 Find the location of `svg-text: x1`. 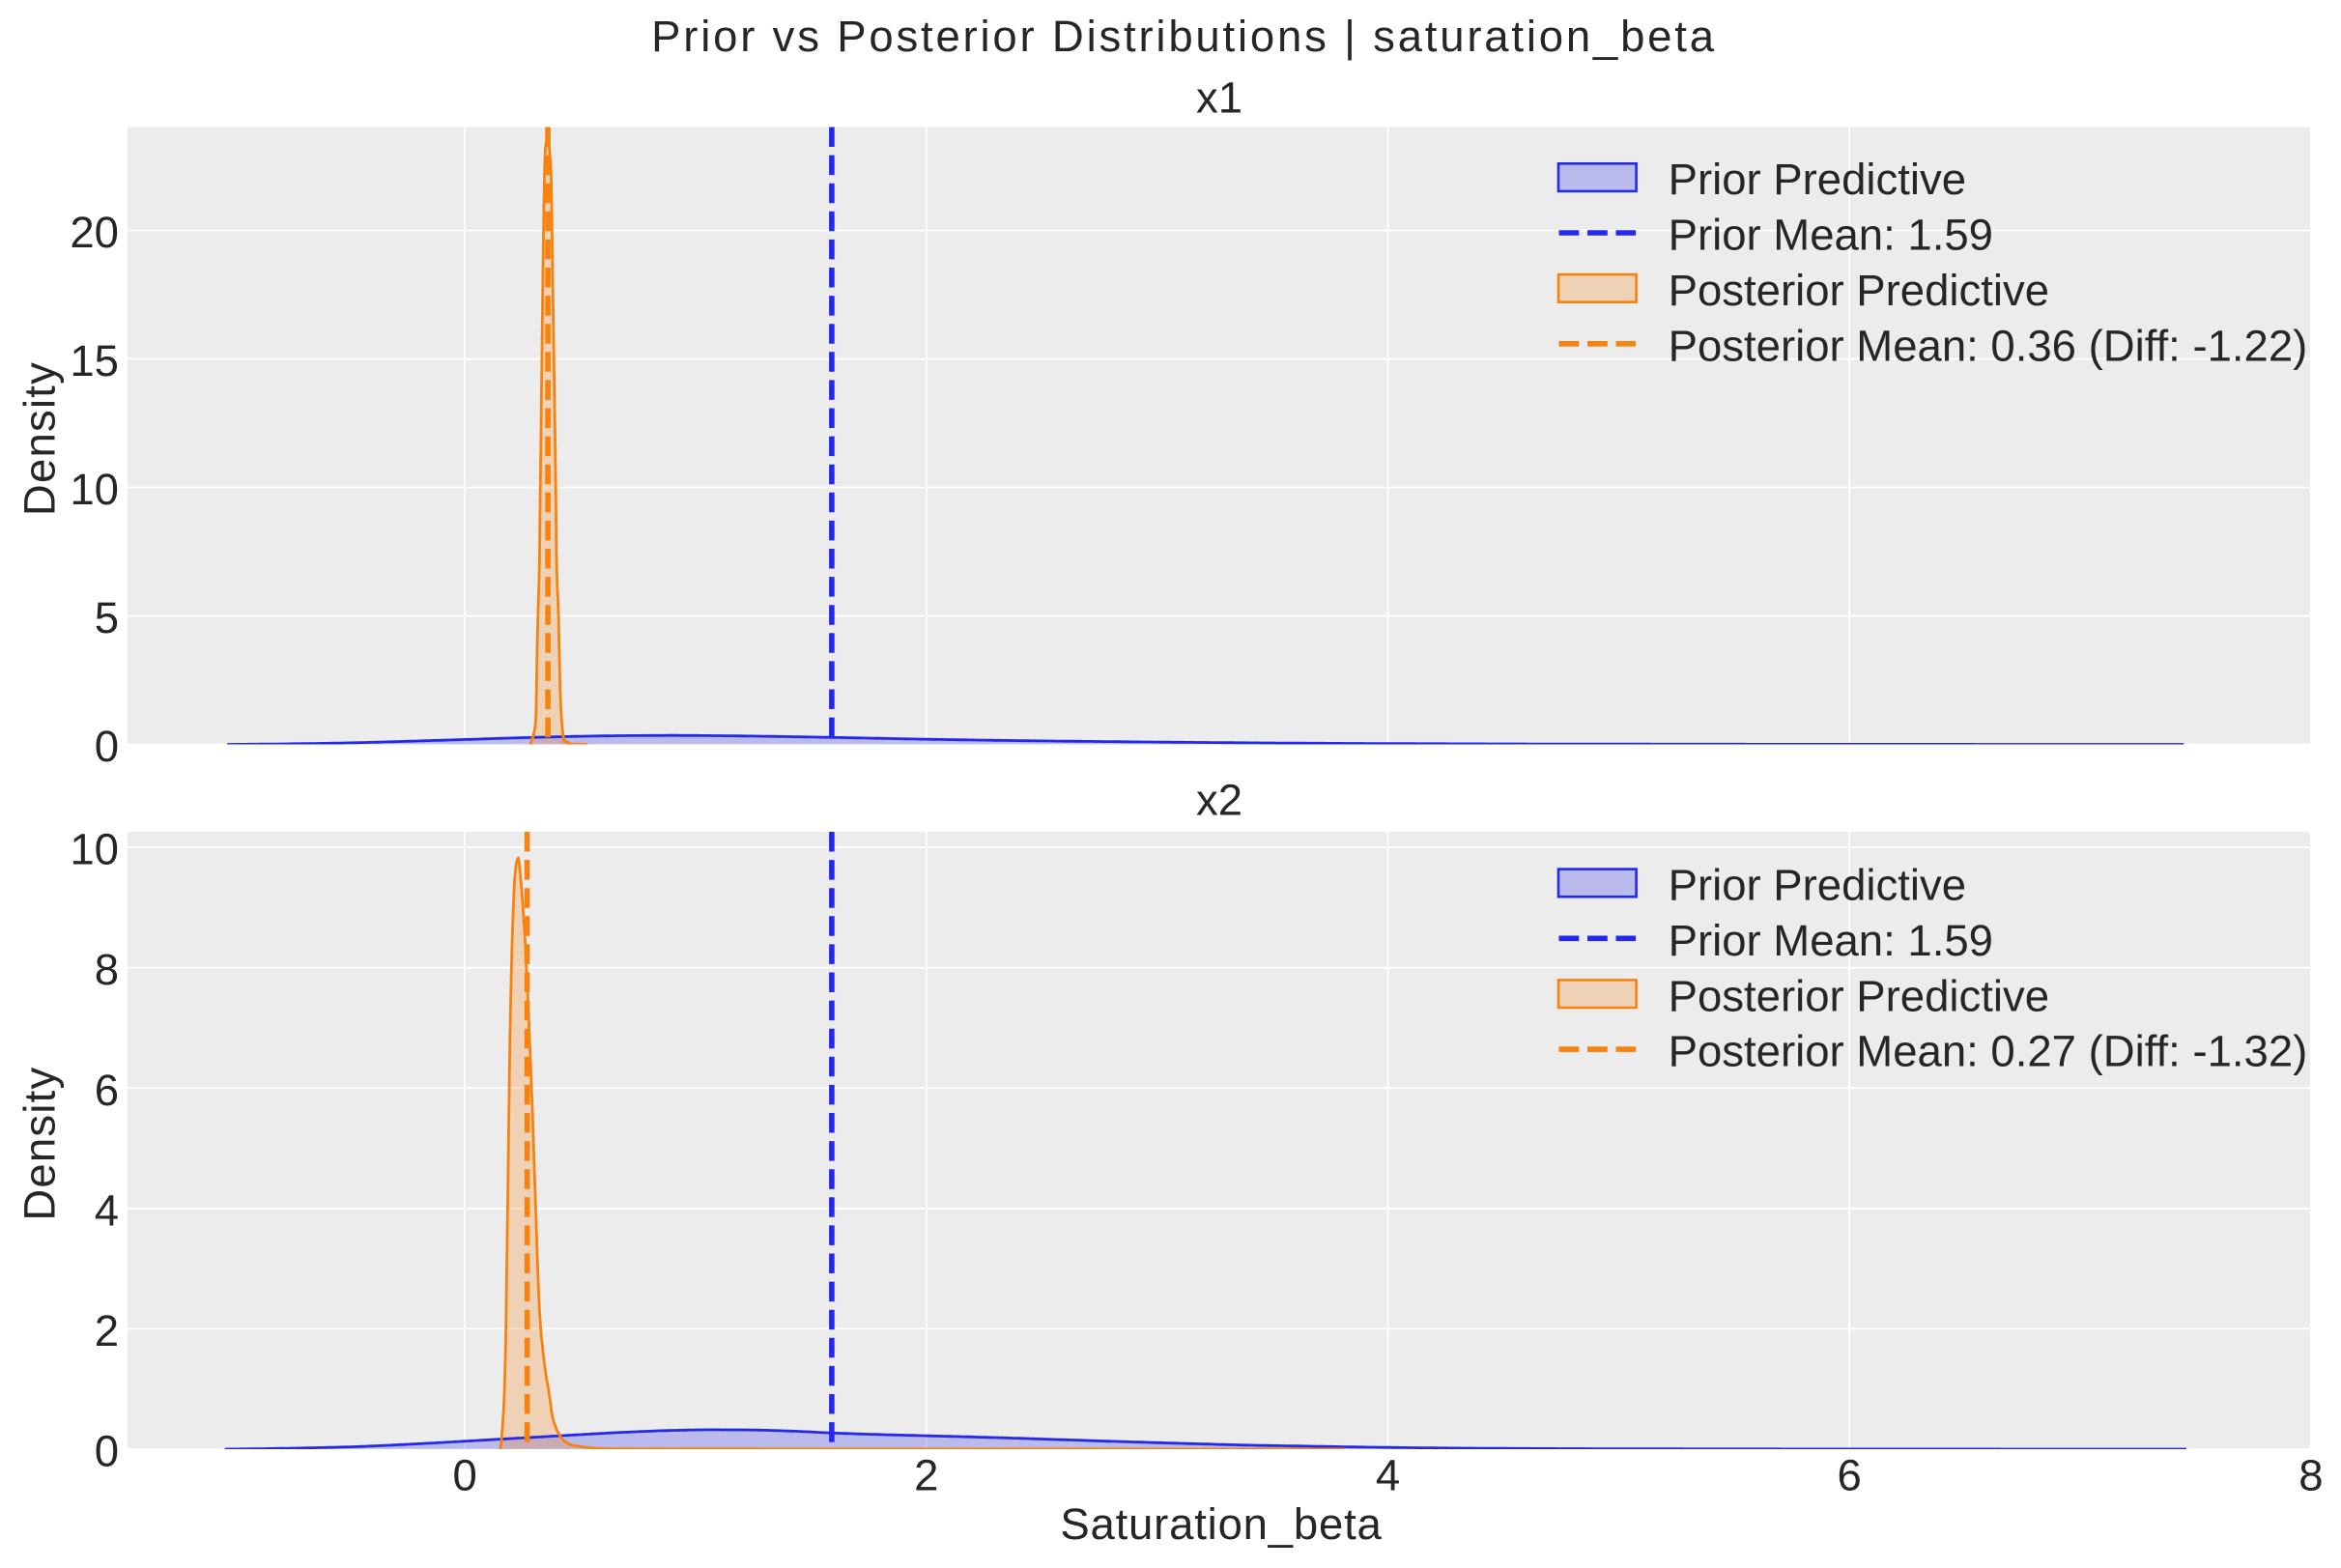

svg-text: x1 is located at coordinates (1219, 97).